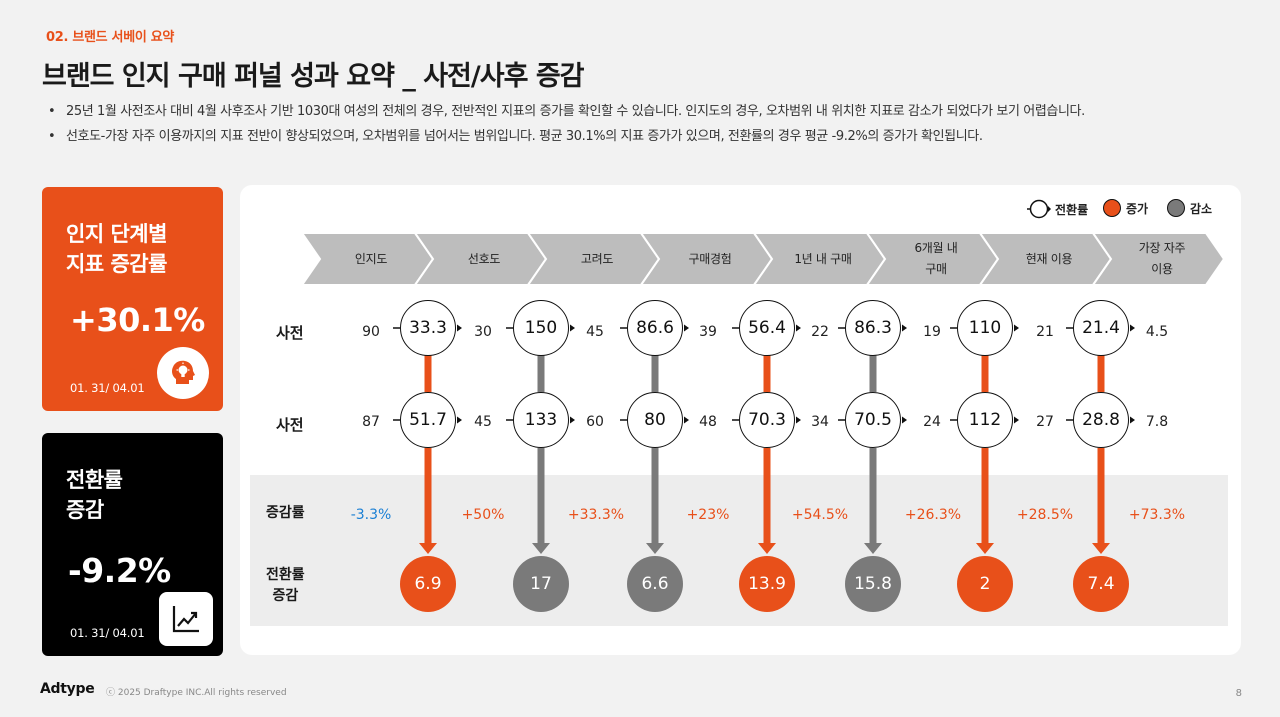  I want to click on funnel-stage-label: 선호도, so click(484, 258).